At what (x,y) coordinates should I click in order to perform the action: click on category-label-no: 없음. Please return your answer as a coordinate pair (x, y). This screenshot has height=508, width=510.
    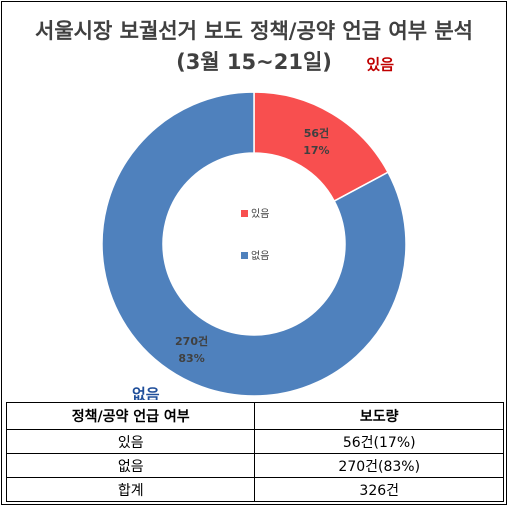
    Looking at the image, I should click on (146, 392).